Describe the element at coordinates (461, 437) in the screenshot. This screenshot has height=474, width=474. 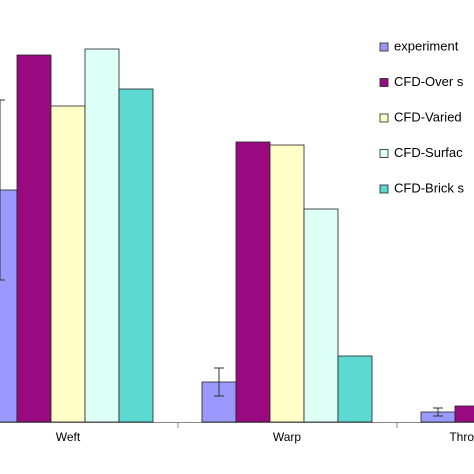
I see `x-tick-label: Thro` at that location.